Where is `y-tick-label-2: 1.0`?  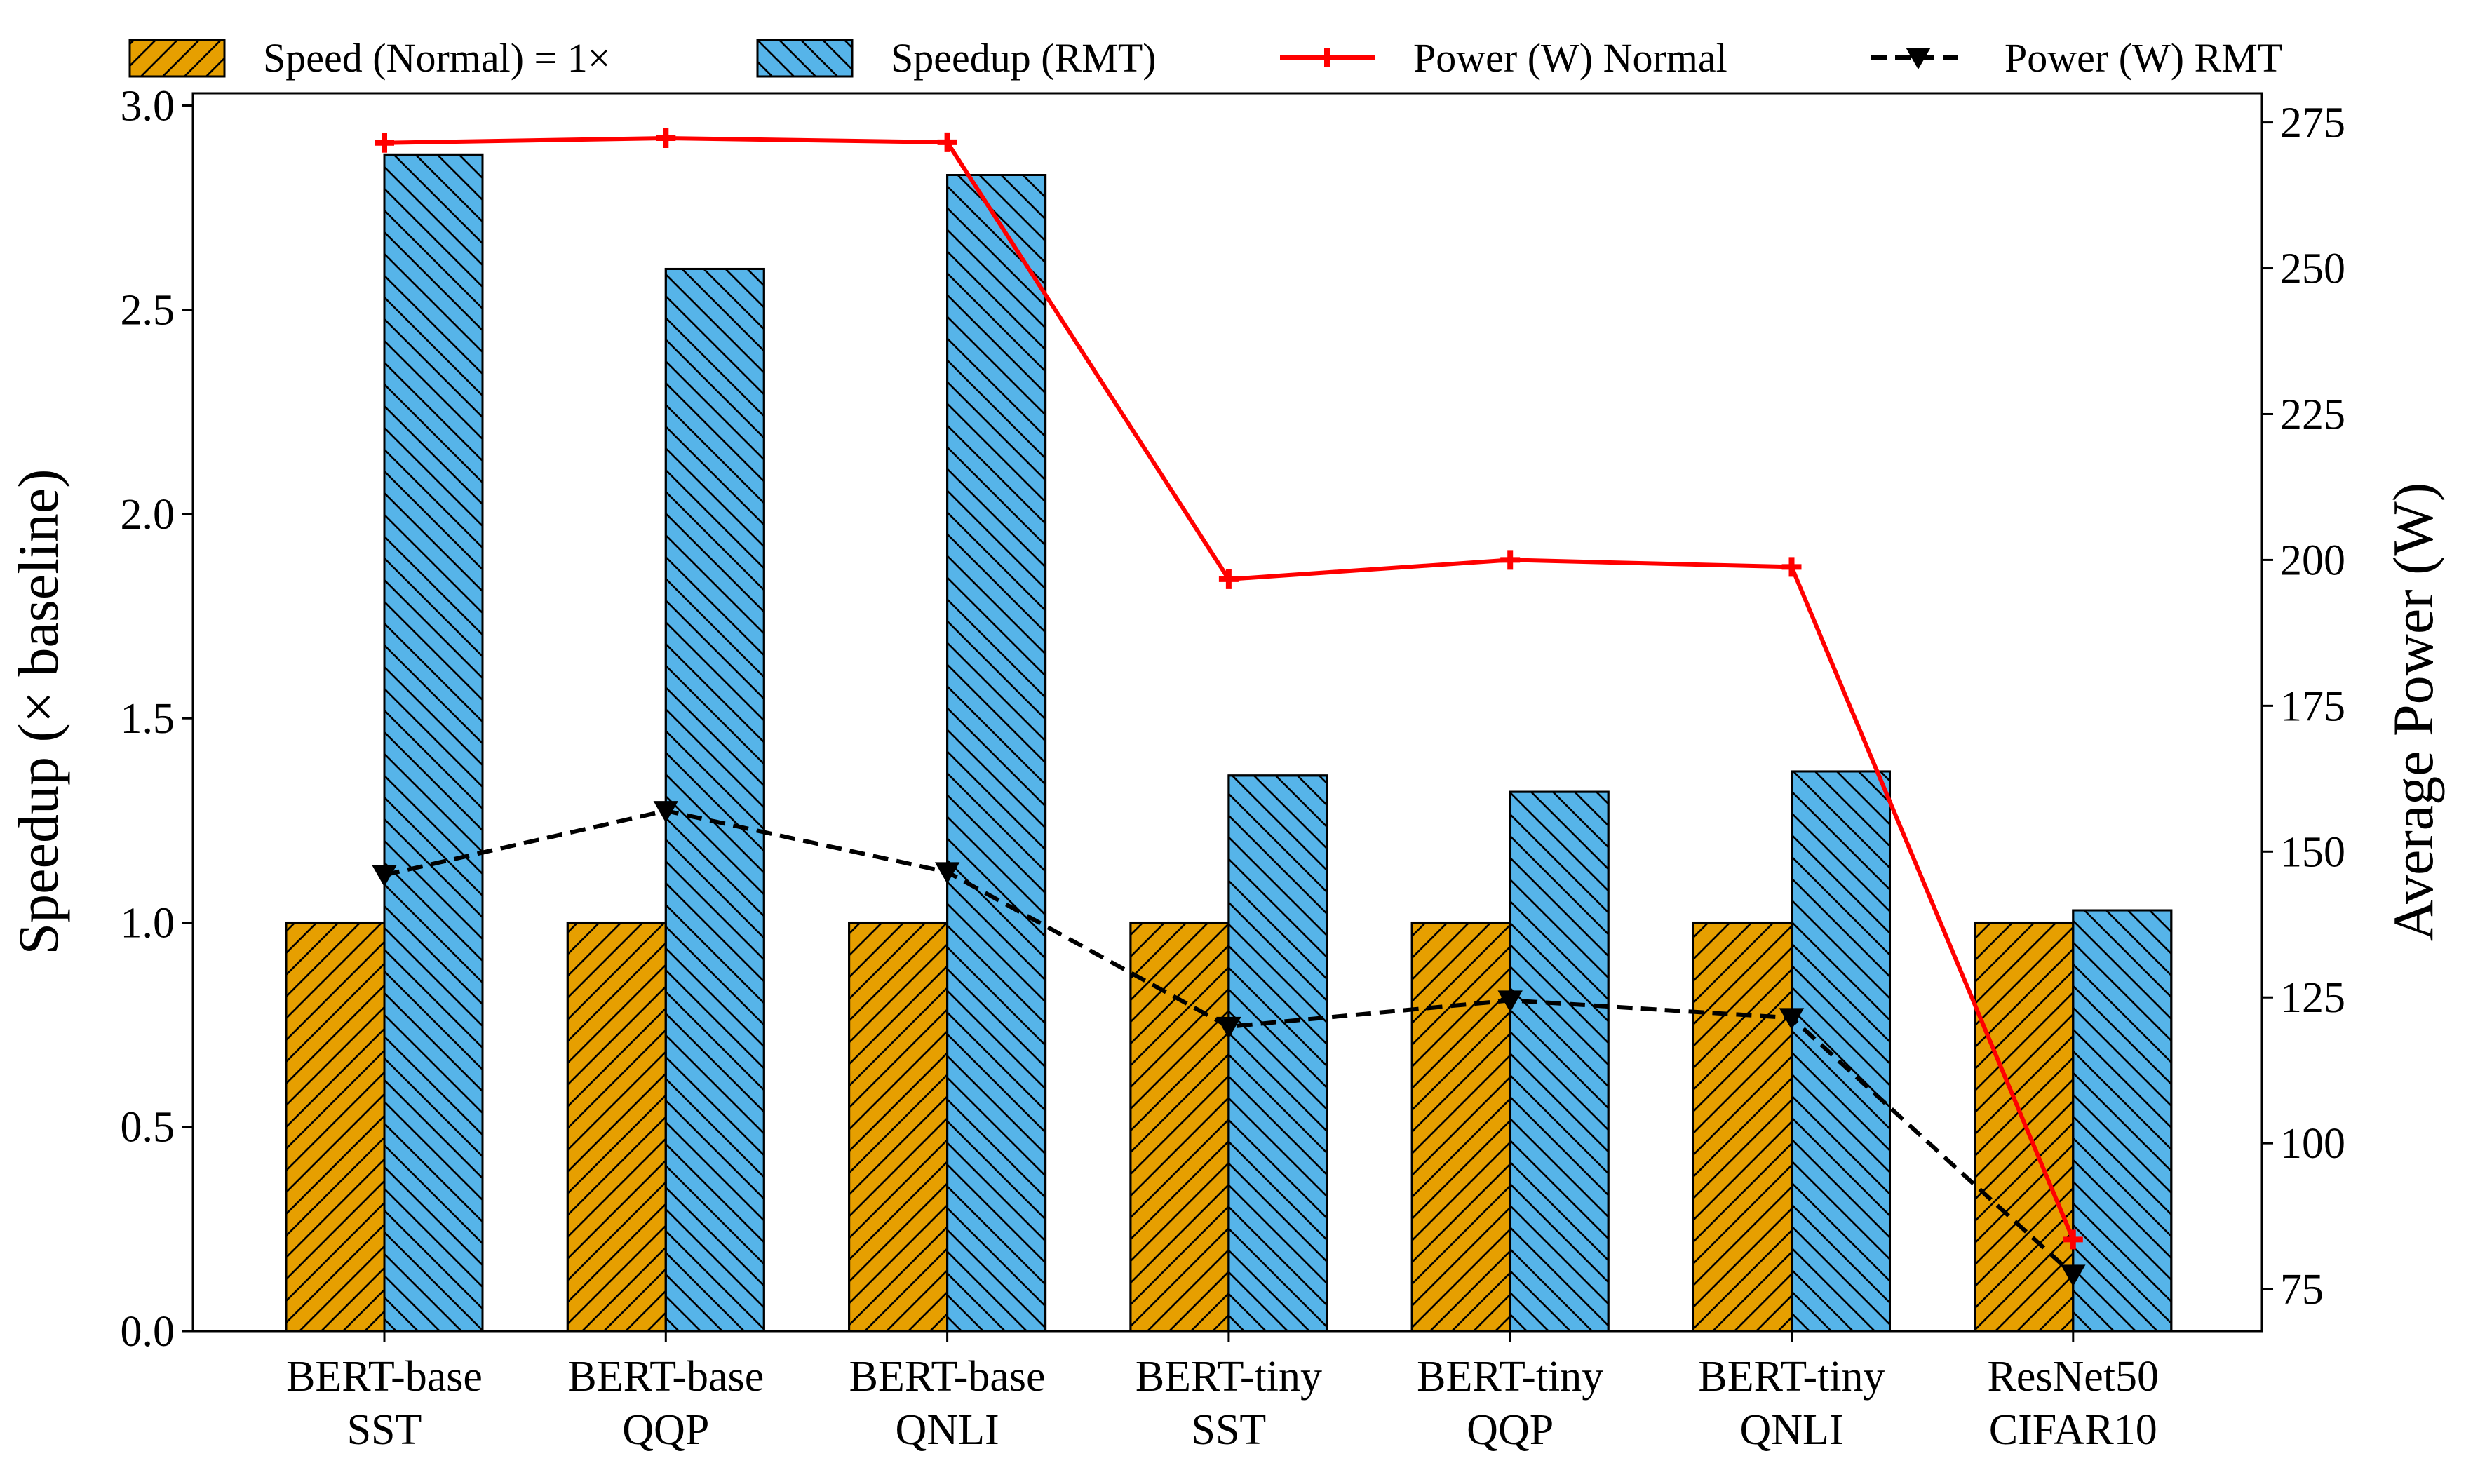 y-tick-label-2: 1.0 is located at coordinates (148, 923).